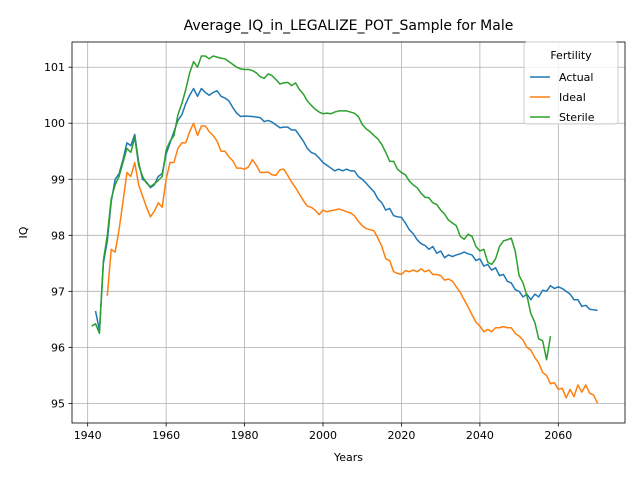  What do you see at coordinates (577, 117) in the screenshot?
I see `legend-label-sterile: Sterile` at bounding box center [577, 117].